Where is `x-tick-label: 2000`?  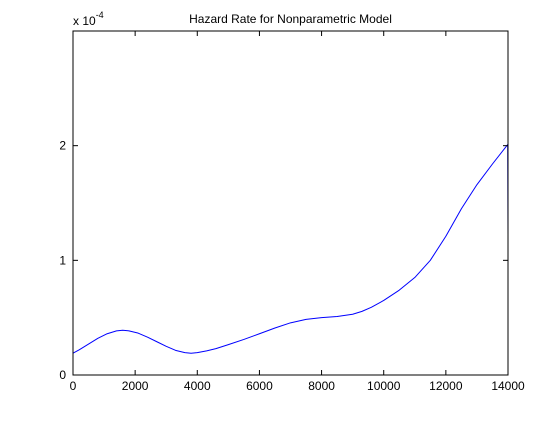
x-tick-label: 2000 is located at coordinates (135, 386).